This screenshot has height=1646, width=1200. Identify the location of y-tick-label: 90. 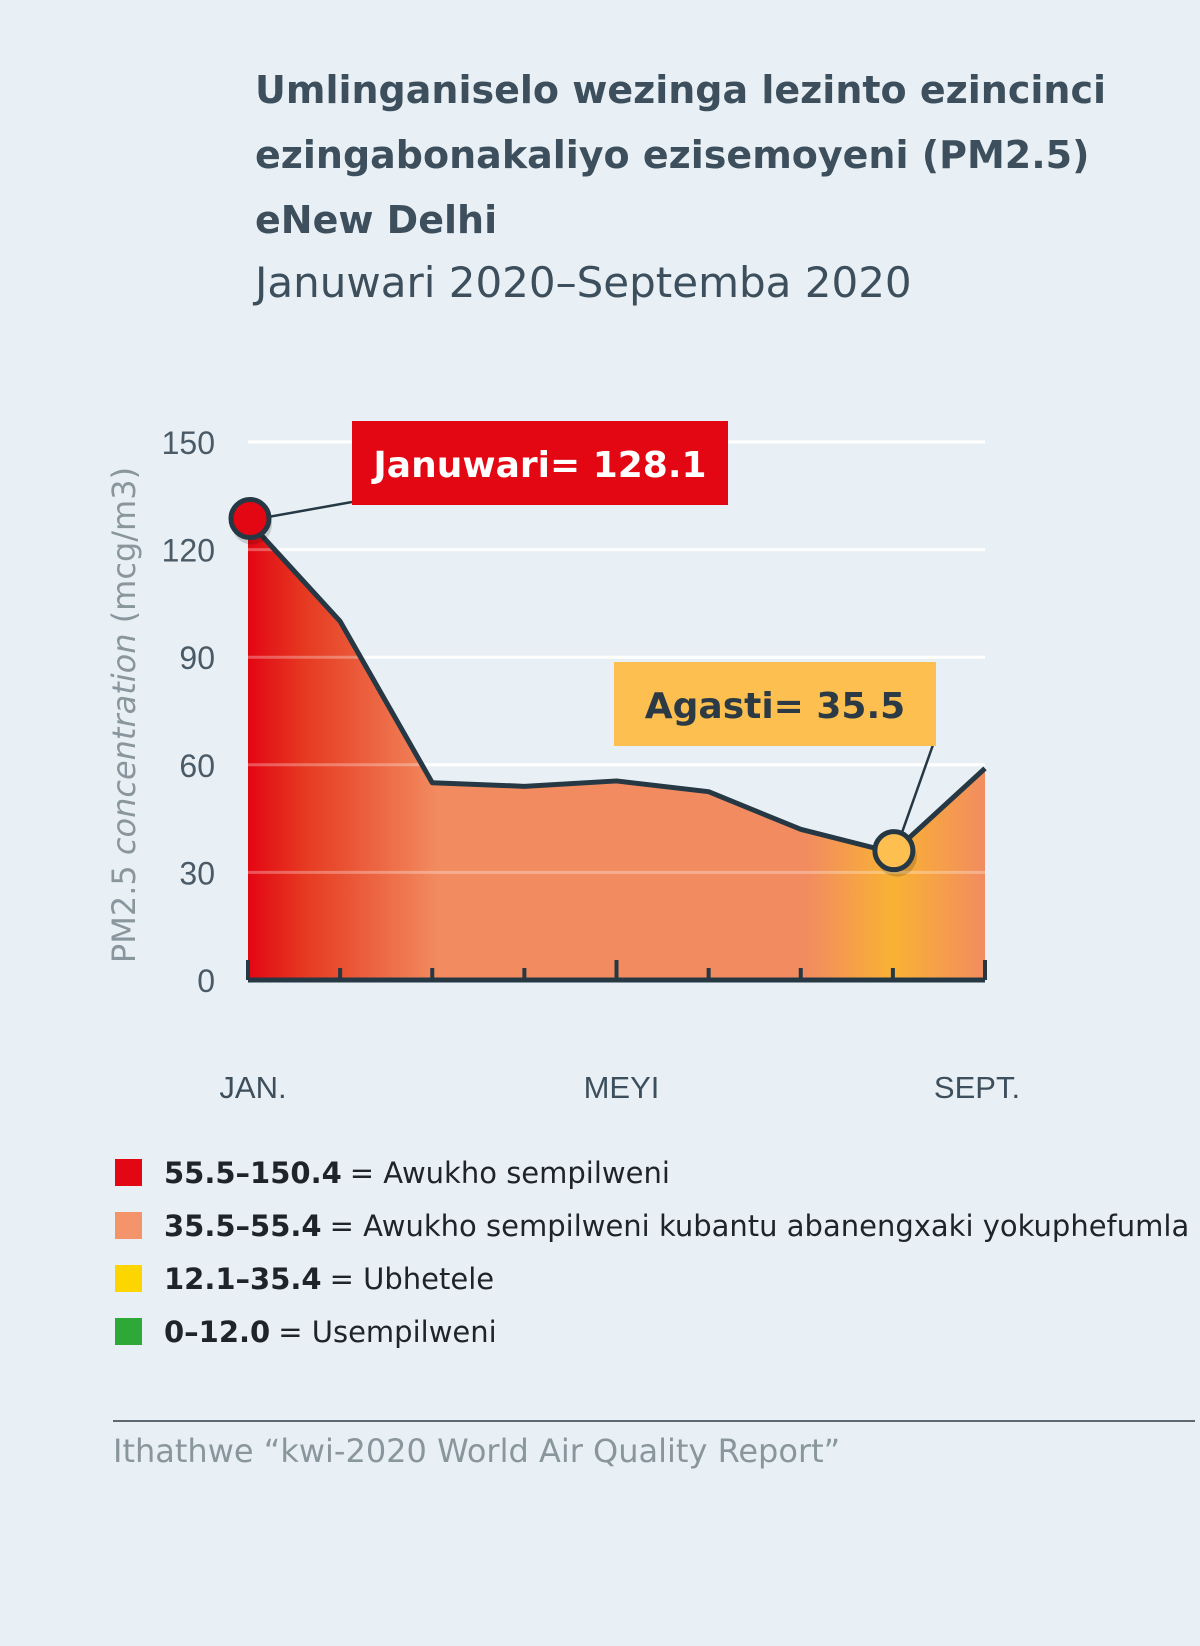
(197, 658).